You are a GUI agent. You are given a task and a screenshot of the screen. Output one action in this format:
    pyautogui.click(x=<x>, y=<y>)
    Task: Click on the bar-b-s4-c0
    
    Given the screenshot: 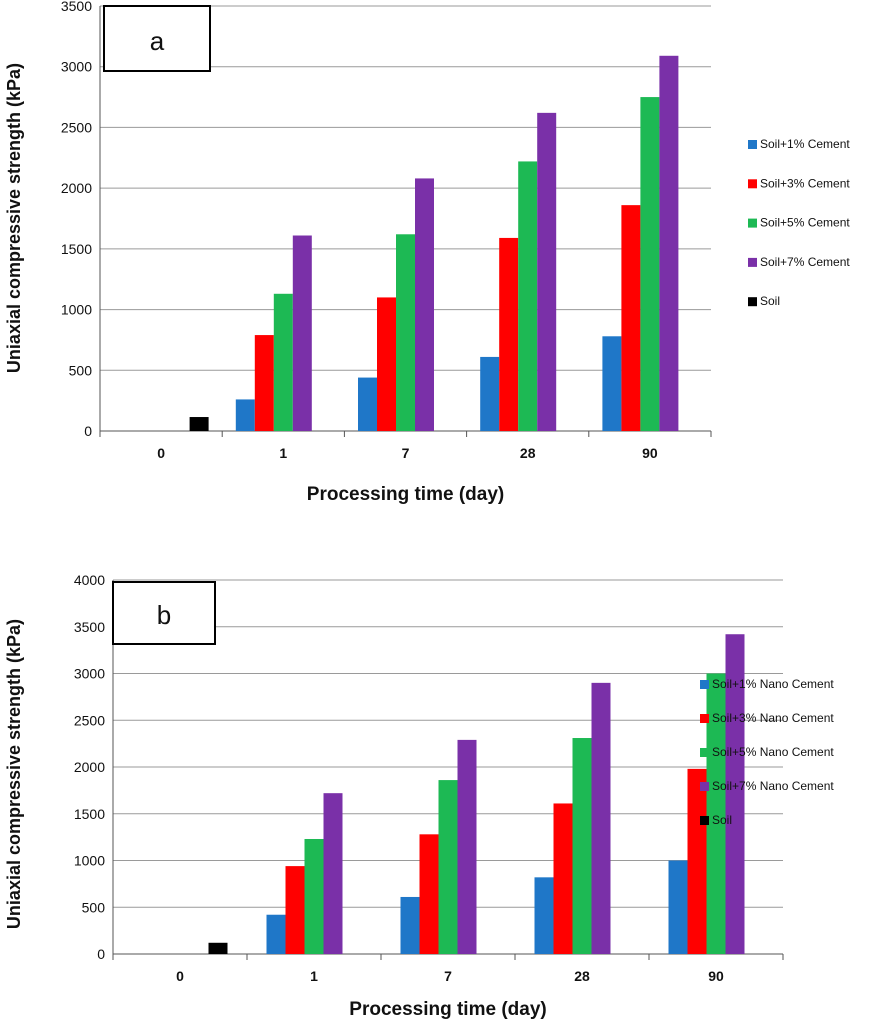 What is the action you would take?
    pyautogui.click(x=218, y=948)
    